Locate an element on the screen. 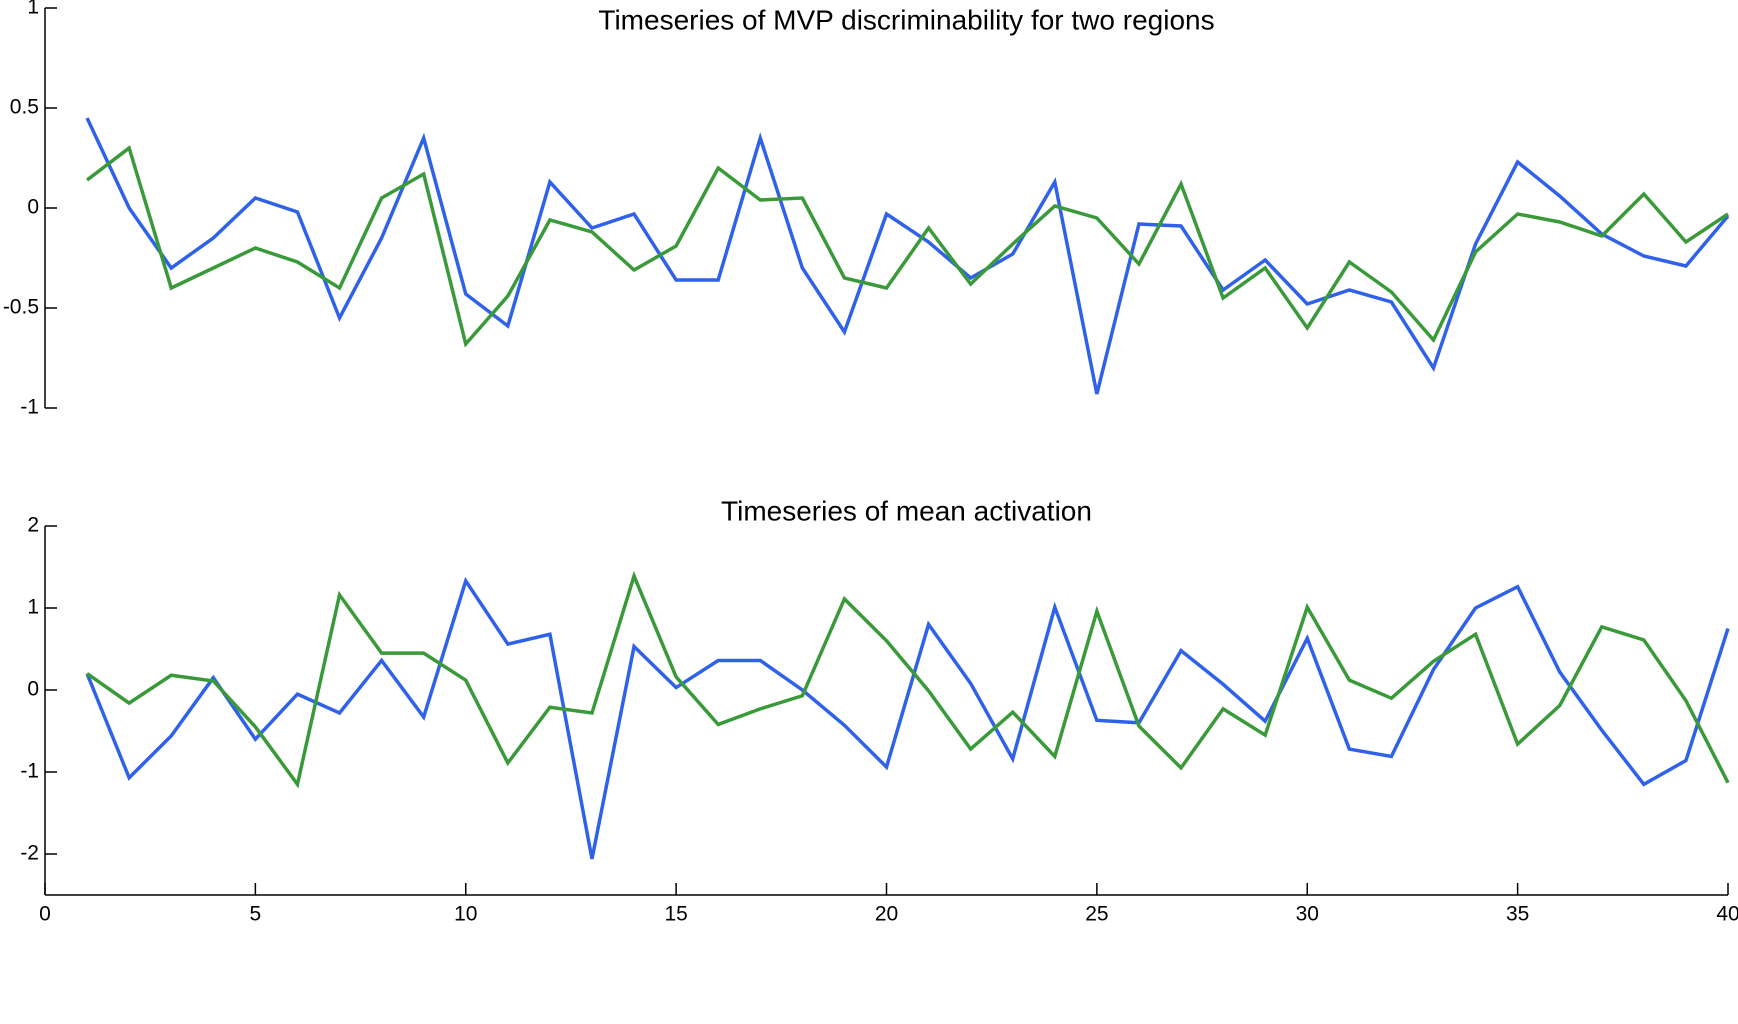  x-tick-label: 30 is located at coordinates (1307, 914).